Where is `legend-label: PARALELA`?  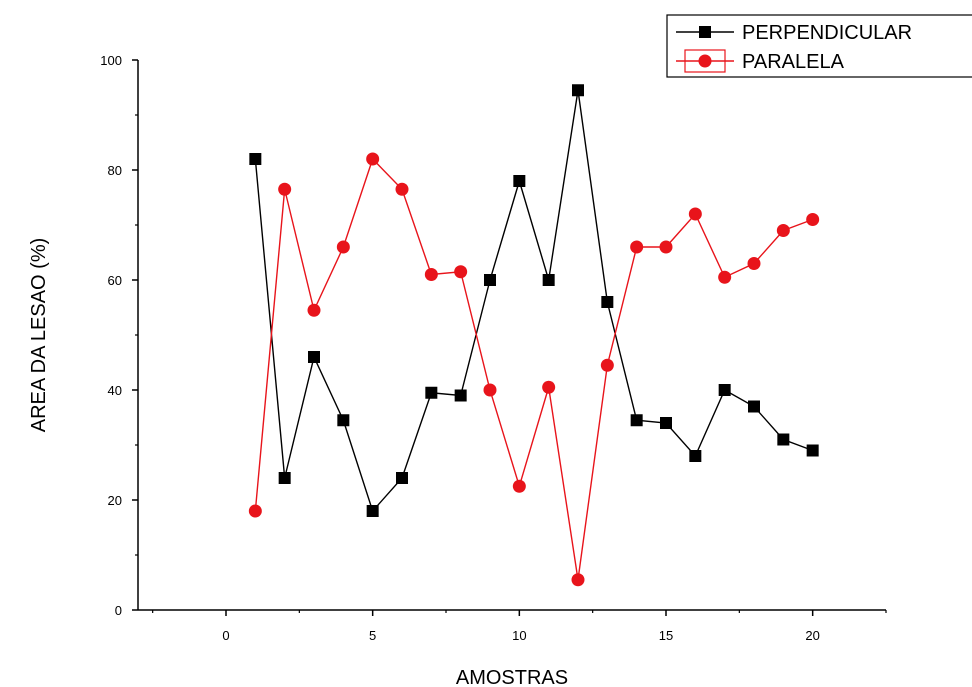
legend-label: PARALELA is located at coordinates (793, 62).